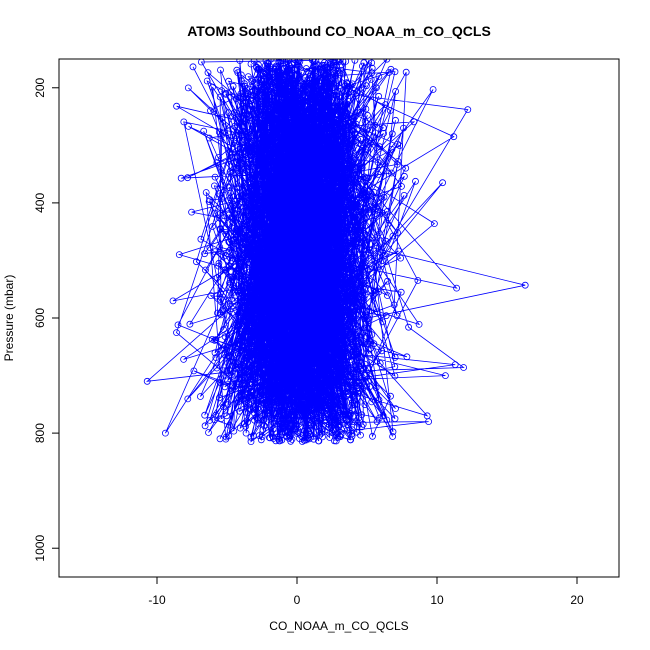 The height and width of the screenshot is (650, 650). What do you see at coordinates (437, 600) in the screenshot?
I see `x-tick-label: 10` at bounding box center [437, 600].